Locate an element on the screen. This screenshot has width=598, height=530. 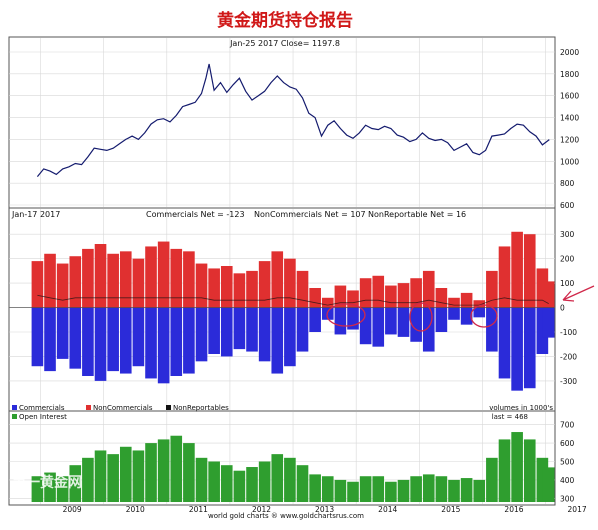
cot-y-tick-label: 200 is located at coordinates (567, 259).